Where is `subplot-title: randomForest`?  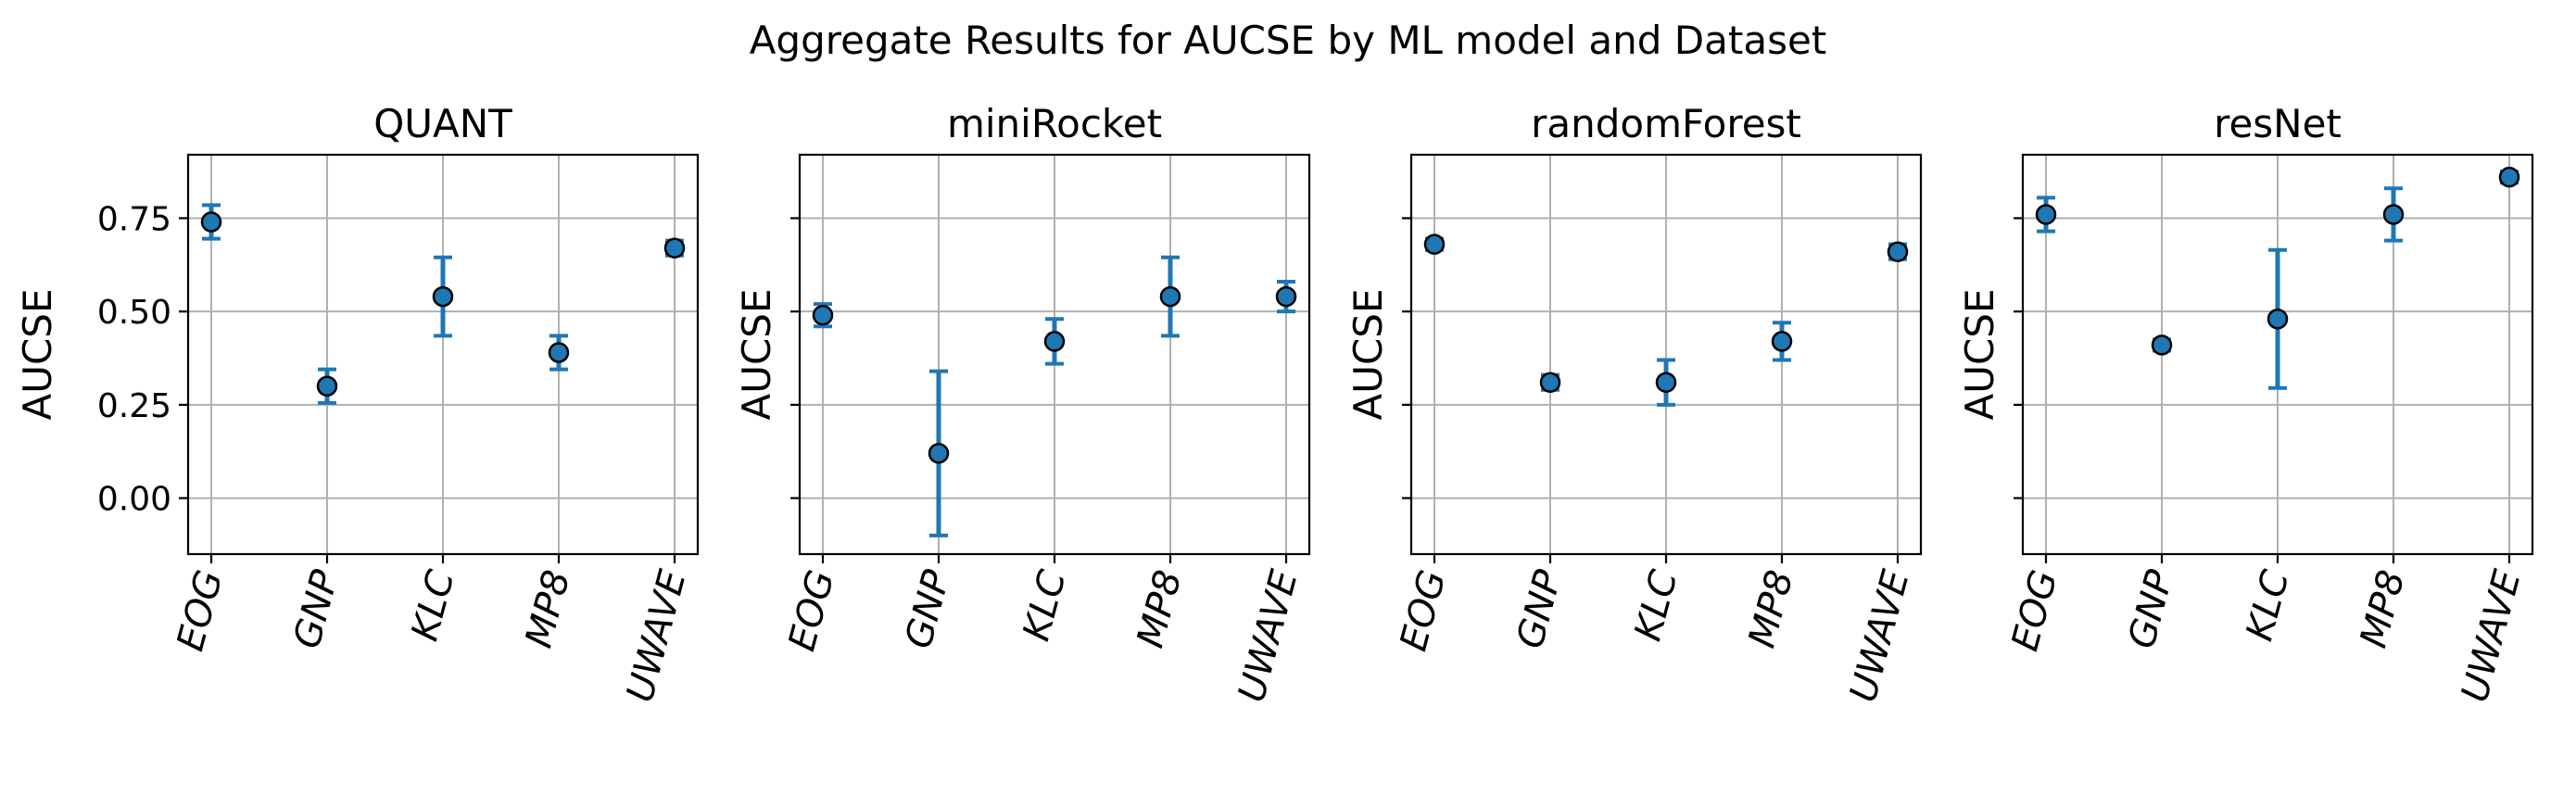
subplot-title: randomForest is located at coordinates (1666, 123).